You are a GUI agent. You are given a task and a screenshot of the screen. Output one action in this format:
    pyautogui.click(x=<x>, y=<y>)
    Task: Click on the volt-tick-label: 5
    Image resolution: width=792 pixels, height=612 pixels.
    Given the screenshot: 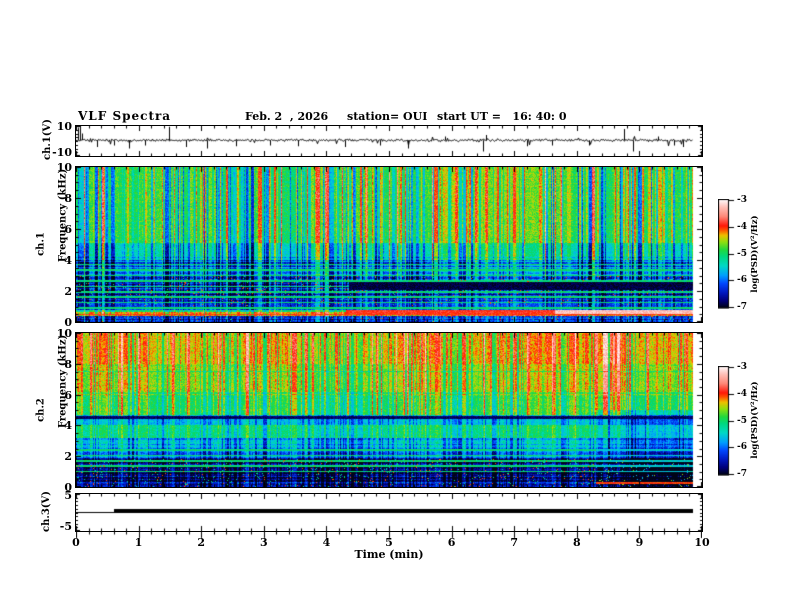 What is the action you would take?
    pyautogui.click(x=68, y=495)
    